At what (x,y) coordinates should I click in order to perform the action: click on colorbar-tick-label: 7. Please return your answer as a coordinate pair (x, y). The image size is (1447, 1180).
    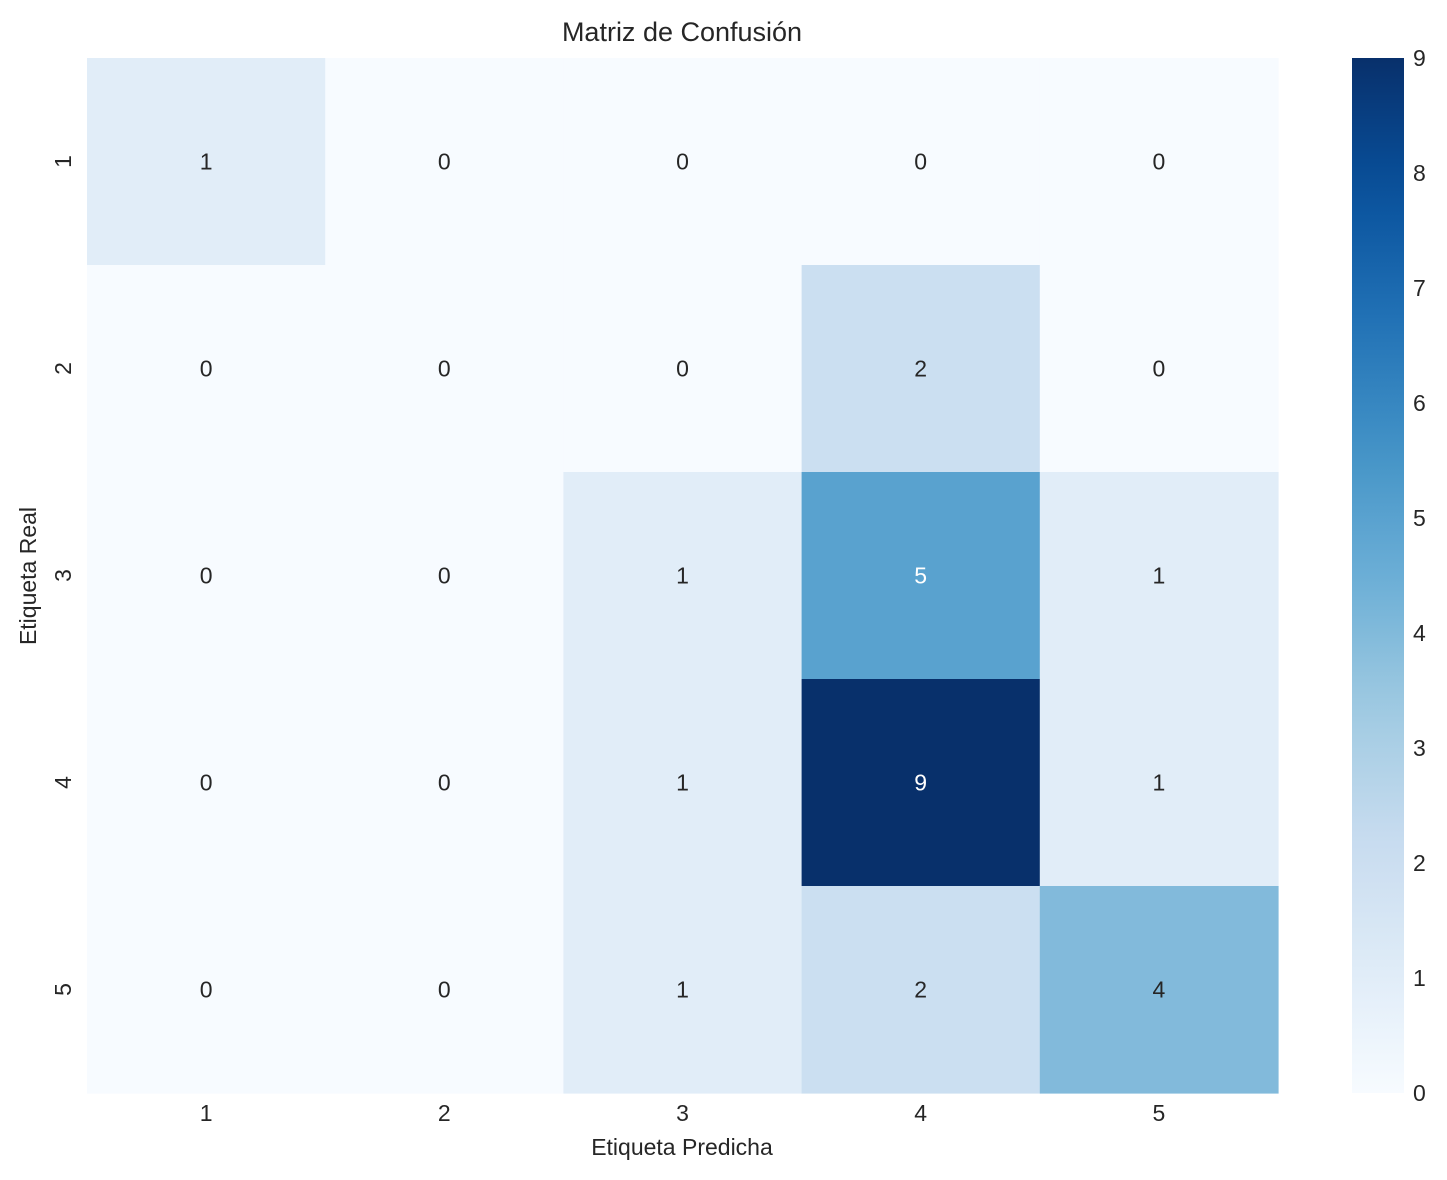
    Looking at the image, I should click on (1419, 288).